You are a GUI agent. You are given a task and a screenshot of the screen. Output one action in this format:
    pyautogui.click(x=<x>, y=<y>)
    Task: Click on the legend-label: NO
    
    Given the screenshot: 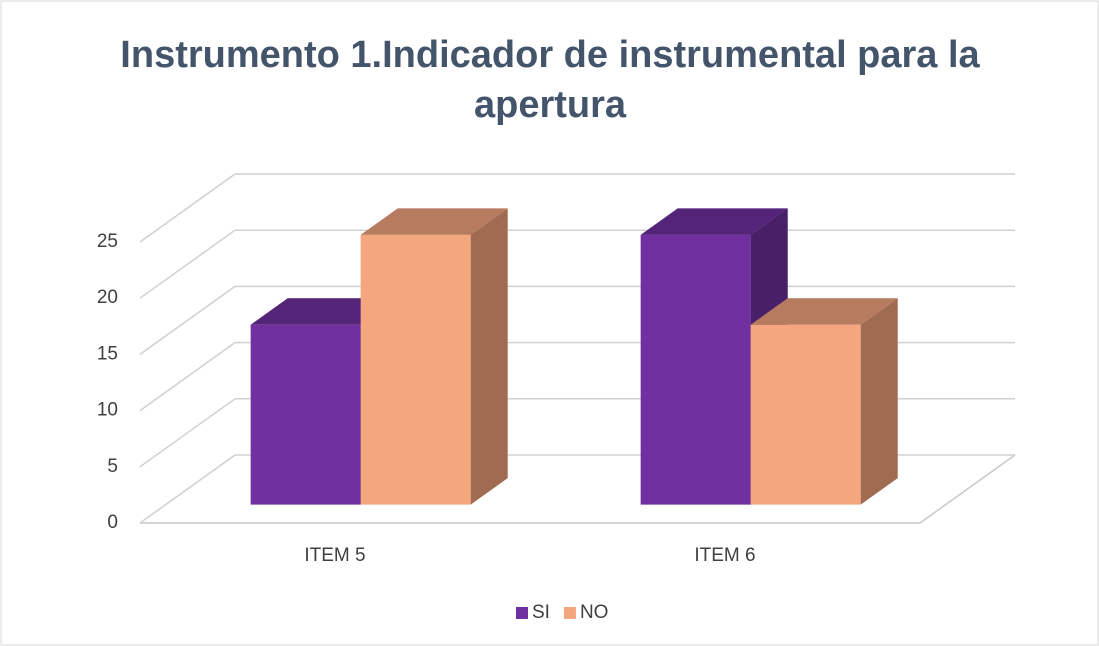 What is the action you would take?
    pyautogui.click(x=594, y=612)
    